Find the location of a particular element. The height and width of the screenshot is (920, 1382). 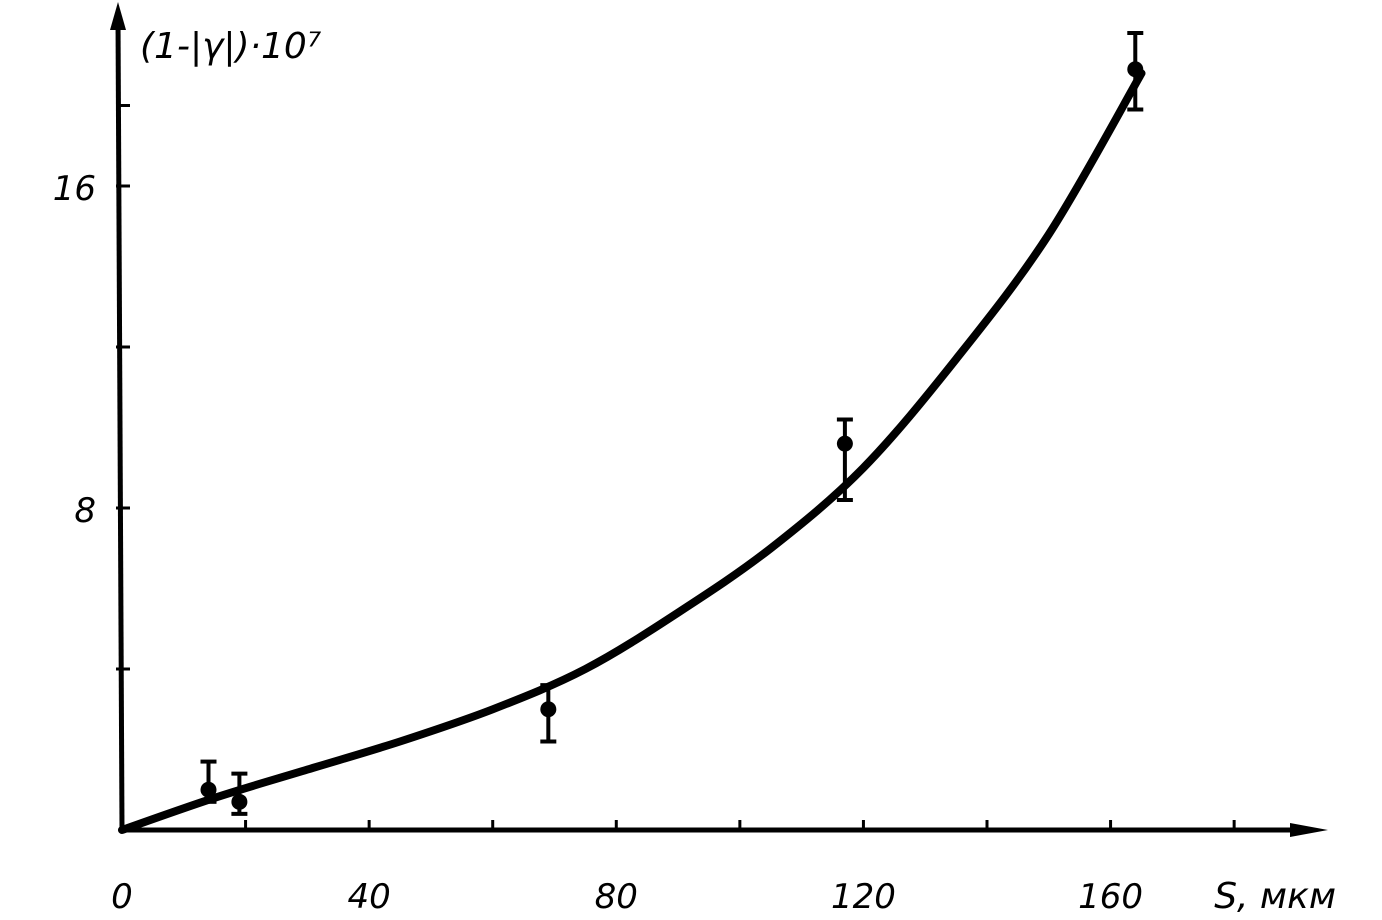

x-tick-label: 0 is located at coordinates (122, 897).